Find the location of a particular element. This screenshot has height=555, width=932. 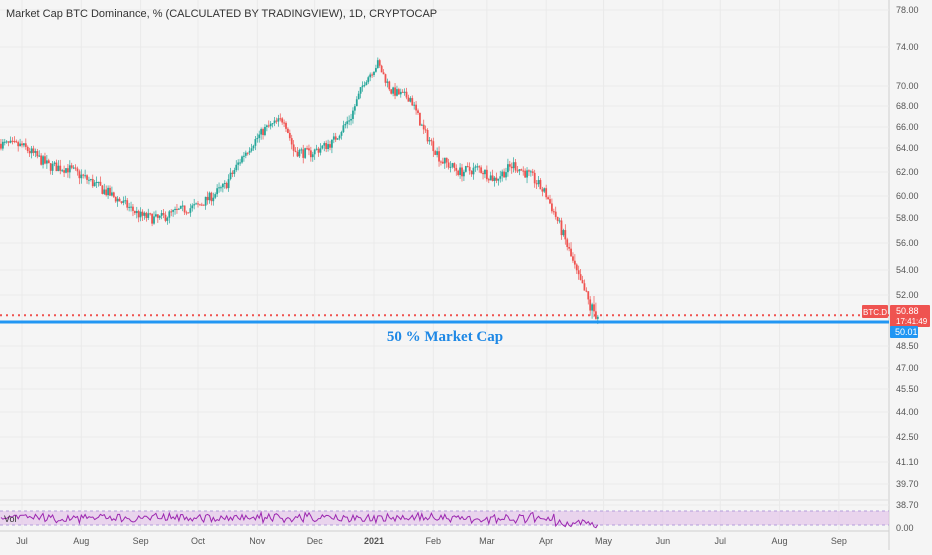

price-tick-label: 74.00 is located at coordinates (907, 47).